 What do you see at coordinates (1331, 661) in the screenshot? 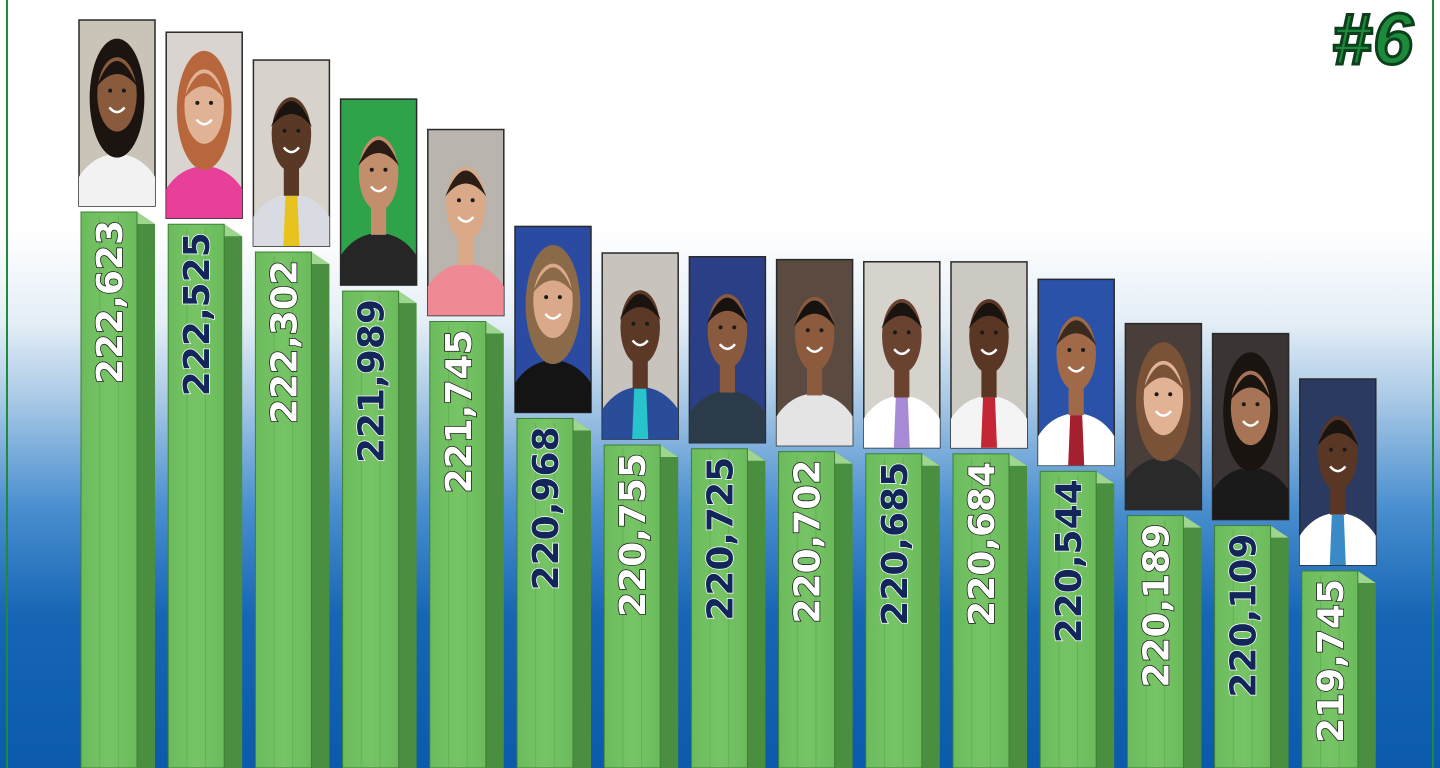
I see `value-label-15: 219,745` at bounding box center [1331, 661].